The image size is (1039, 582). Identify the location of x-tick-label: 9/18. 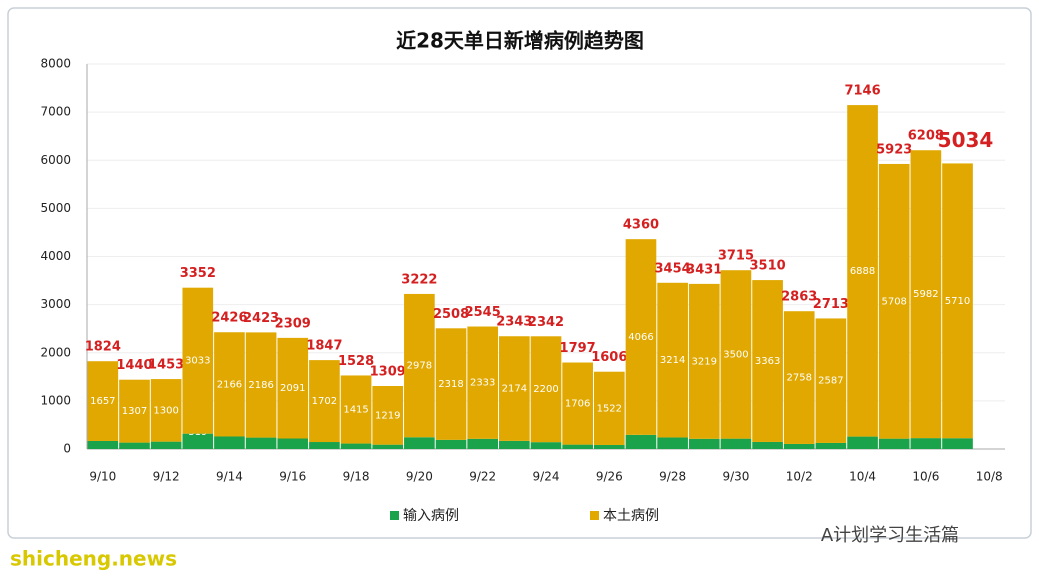
(356, 477).